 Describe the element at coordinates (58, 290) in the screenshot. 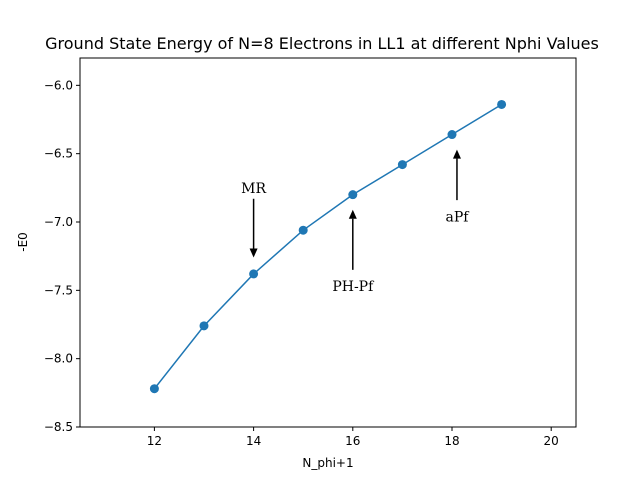

I see `y-tick-label: −7.5` at that location.